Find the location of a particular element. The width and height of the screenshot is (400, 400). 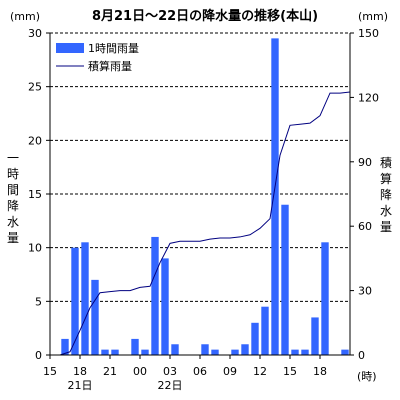

x-axis-unit: (時) is located at coordinates (367, 376).